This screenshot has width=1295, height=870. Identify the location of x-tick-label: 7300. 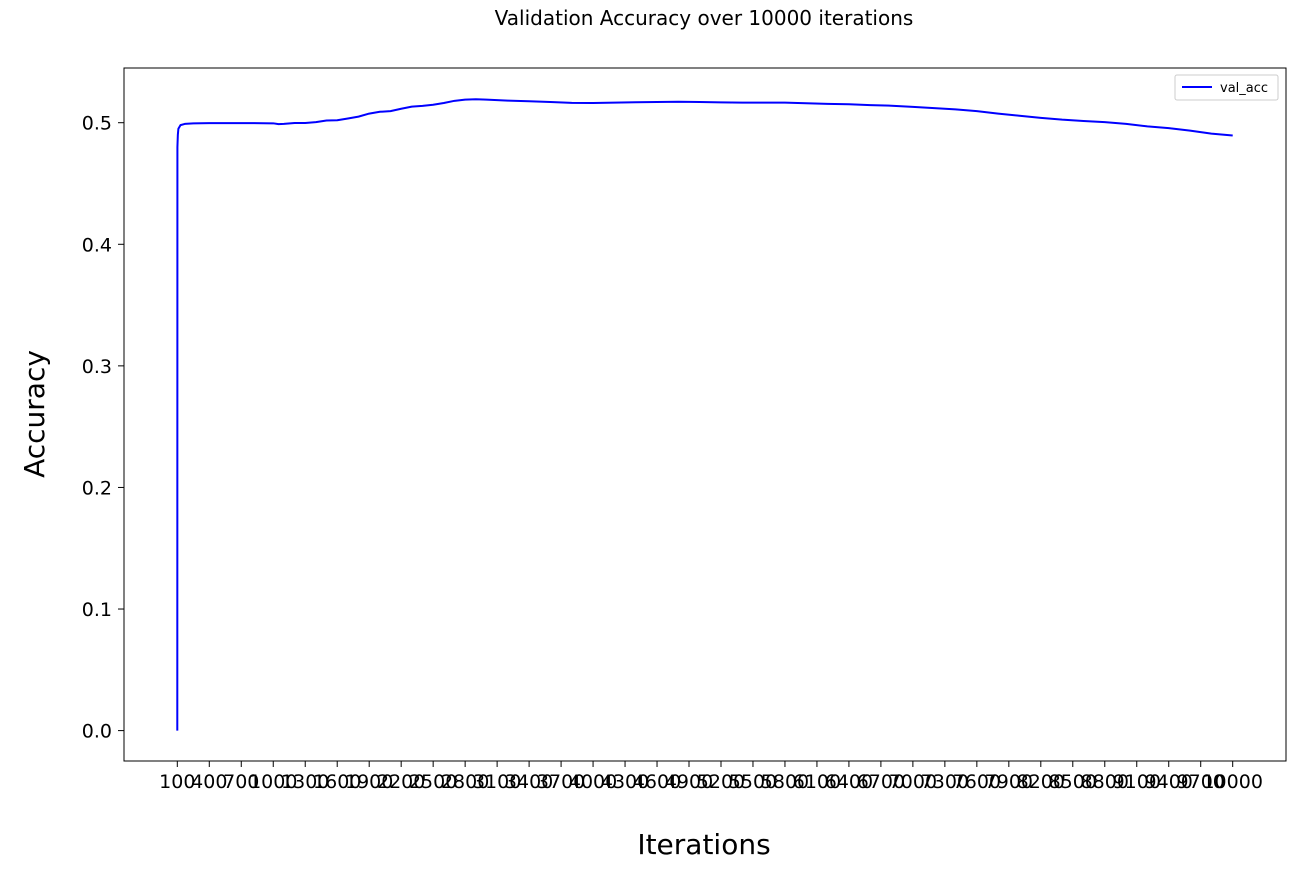
(945, 782).